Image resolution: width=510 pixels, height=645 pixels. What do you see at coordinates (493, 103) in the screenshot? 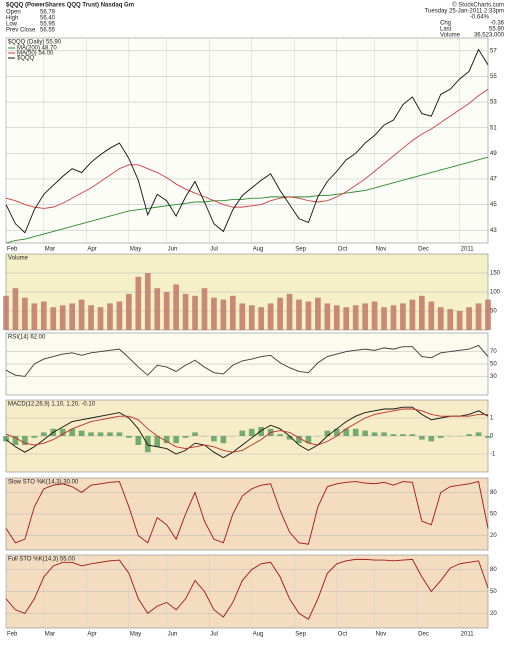
I see `y-tick-label: 53` at bounding box center [493, 103].